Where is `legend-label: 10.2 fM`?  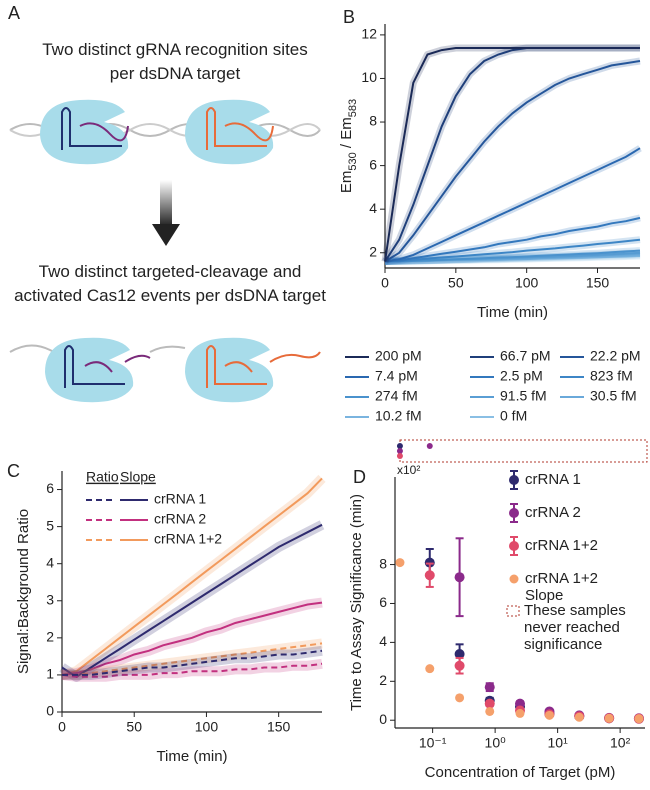
legend-label: 10.2 fM is located at coordinates (398, 416).